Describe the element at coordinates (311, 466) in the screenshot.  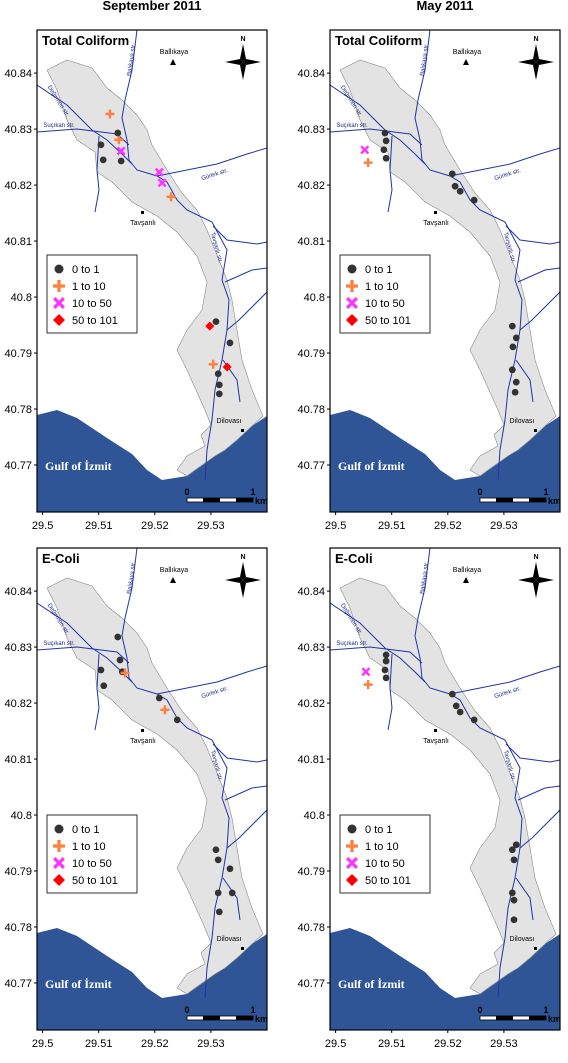
I see `y-tick-label: 40.77` at that location.